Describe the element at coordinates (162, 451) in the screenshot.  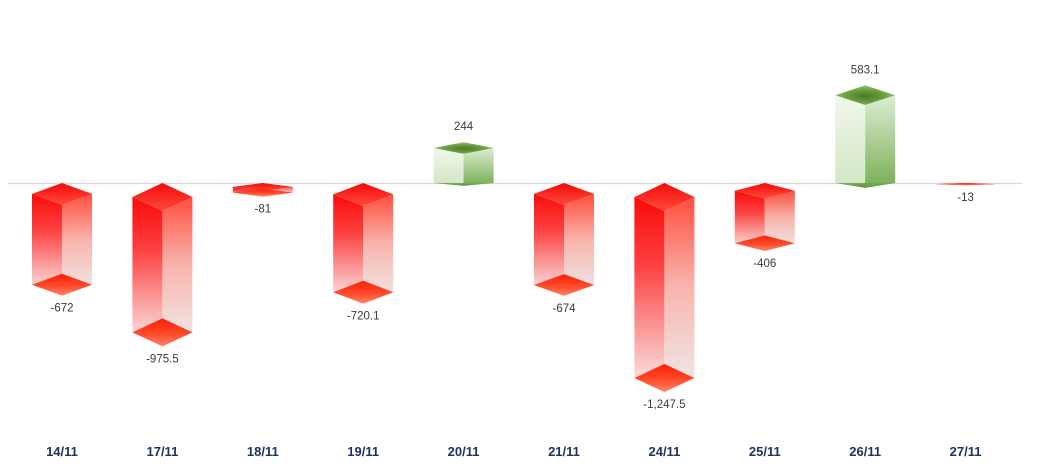
I see `x-axis-label: 17/11` at that location.